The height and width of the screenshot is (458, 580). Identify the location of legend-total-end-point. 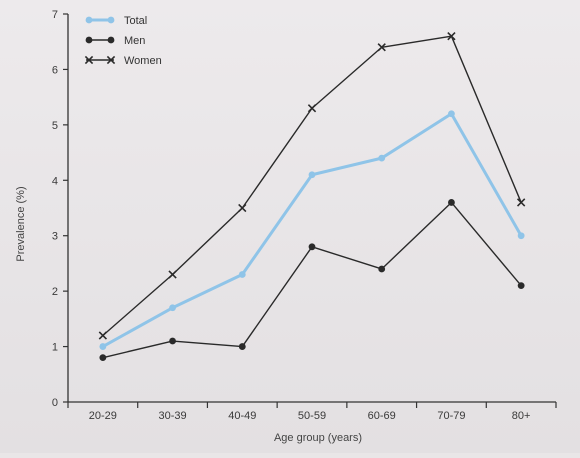
(111, 20).